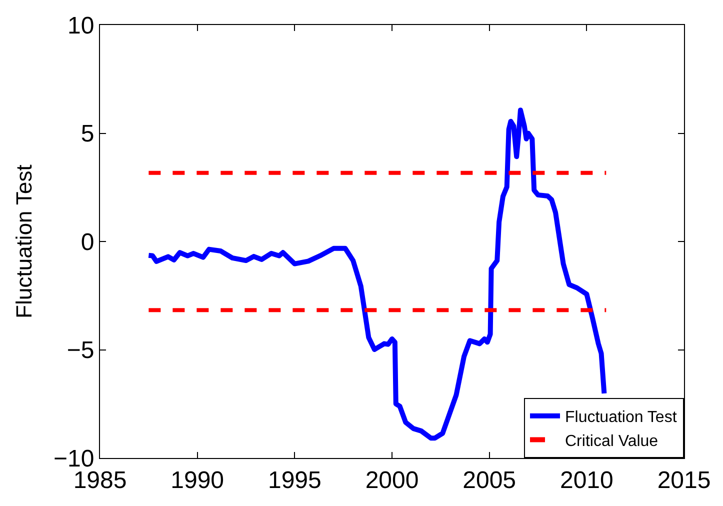 This screenshot has height=506, width=723. What do you see at coordinates (295, 480) in the screenshot?
I see `x-tick-label: 1995` at bounding box center [295, 480].